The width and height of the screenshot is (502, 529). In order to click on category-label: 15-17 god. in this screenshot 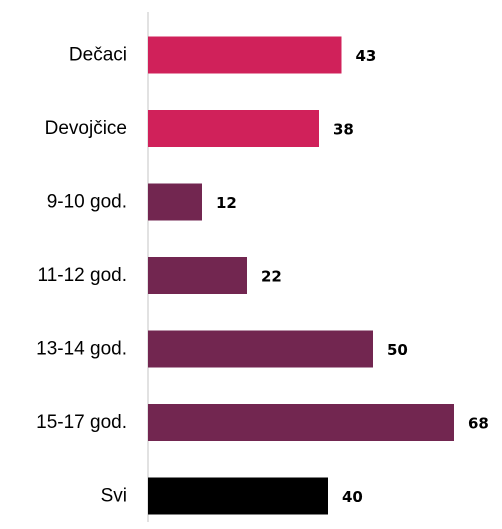, I will do `click(81, 422)`.